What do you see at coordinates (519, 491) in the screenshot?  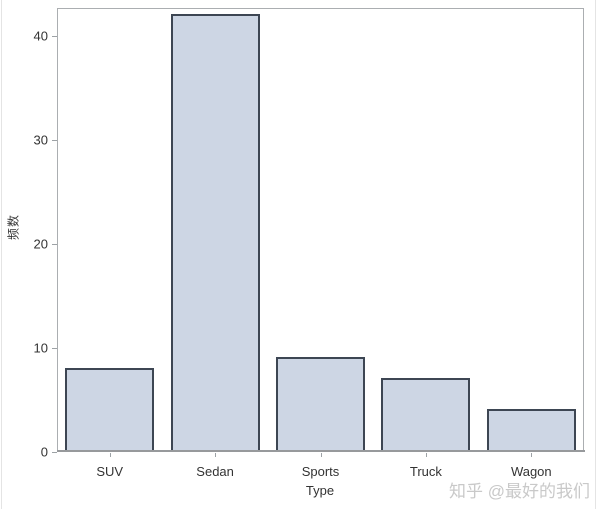 I see `watermark: 知乎 @最好的我们` at bounding box center [519, 491].